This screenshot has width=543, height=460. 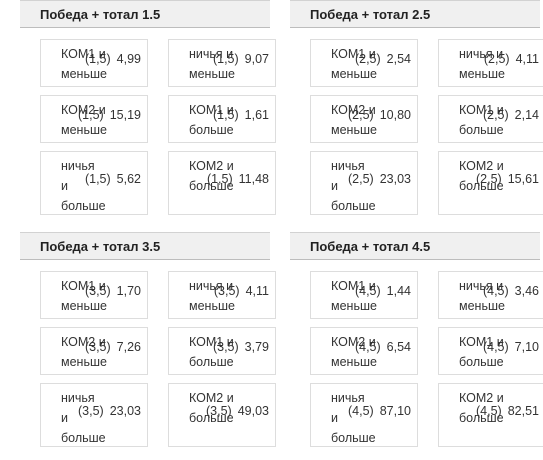 I want to click on odds-cell: ничья и меньше (2,5) 4,11, so click(x=490, y=63).